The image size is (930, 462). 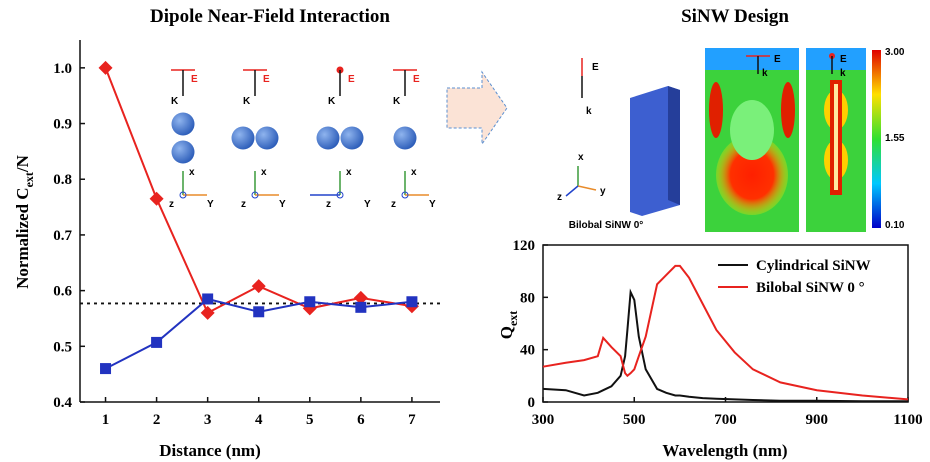 I want to click on x-axis-label: Wavelength (nm), so click(x=724, y=450).